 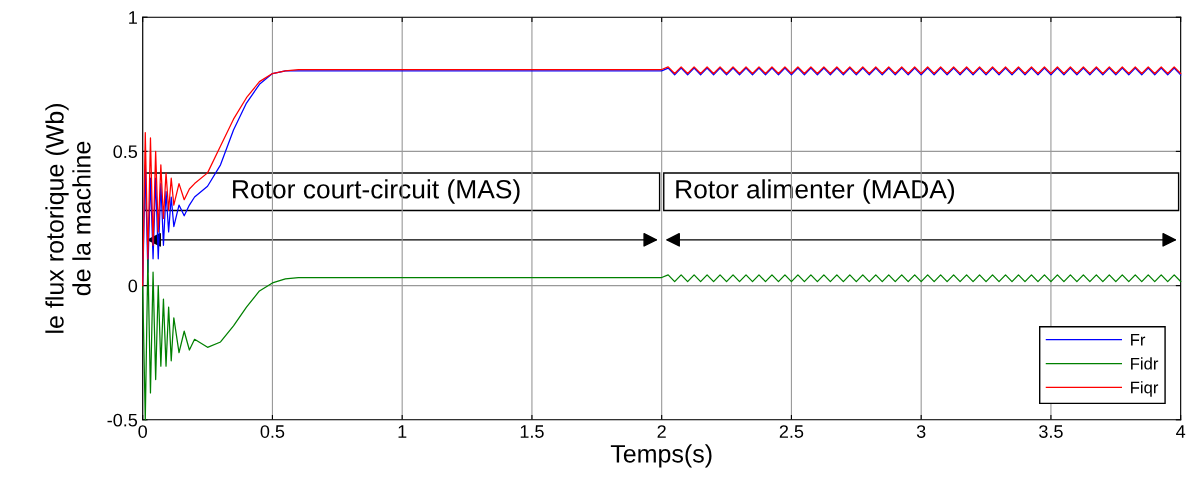 What do you see at coordinates (272, 431) in the screenshot?
I see `x-tick-label: 0.5` at bounding box center [272, 431].